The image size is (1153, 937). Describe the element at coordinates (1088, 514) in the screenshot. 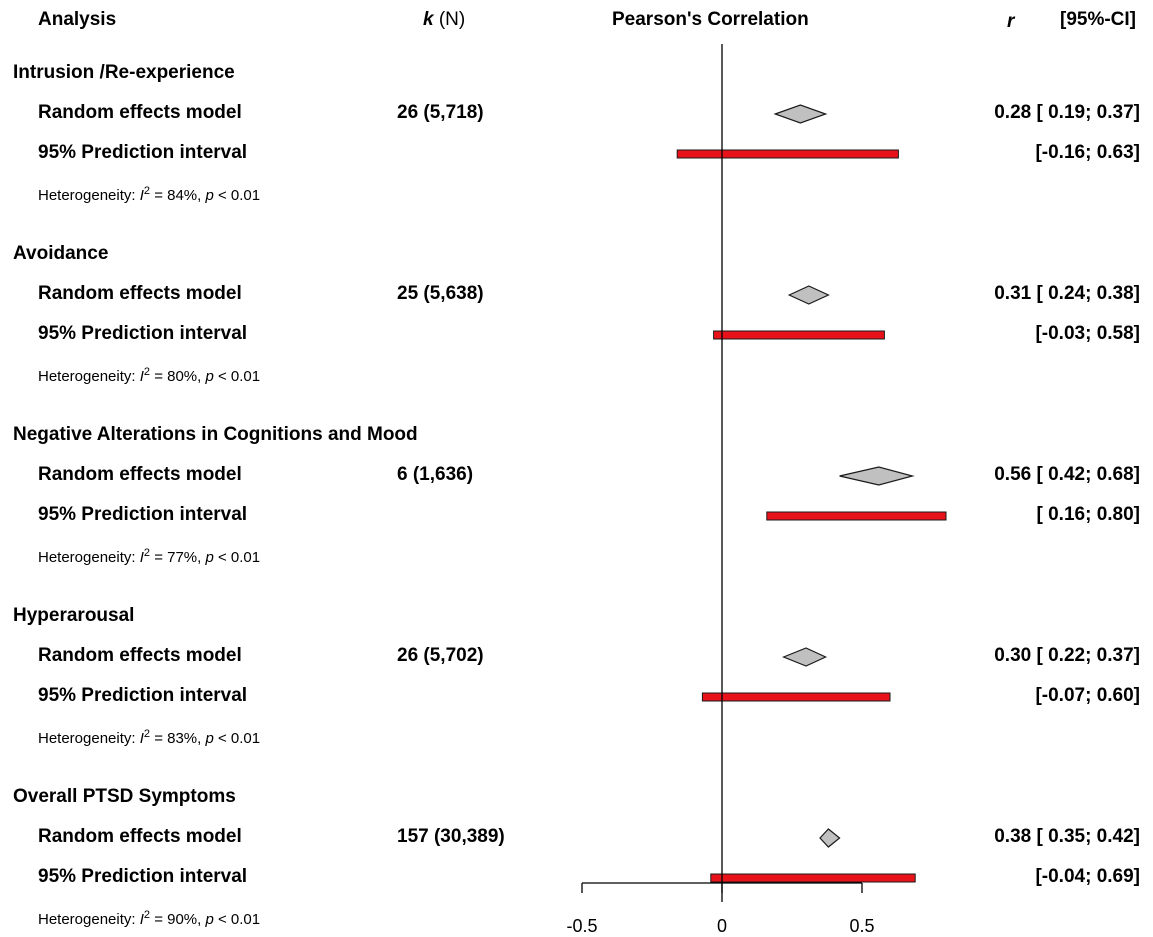

I see `prediction-text: [ 0.16; 0.80]` at that location.